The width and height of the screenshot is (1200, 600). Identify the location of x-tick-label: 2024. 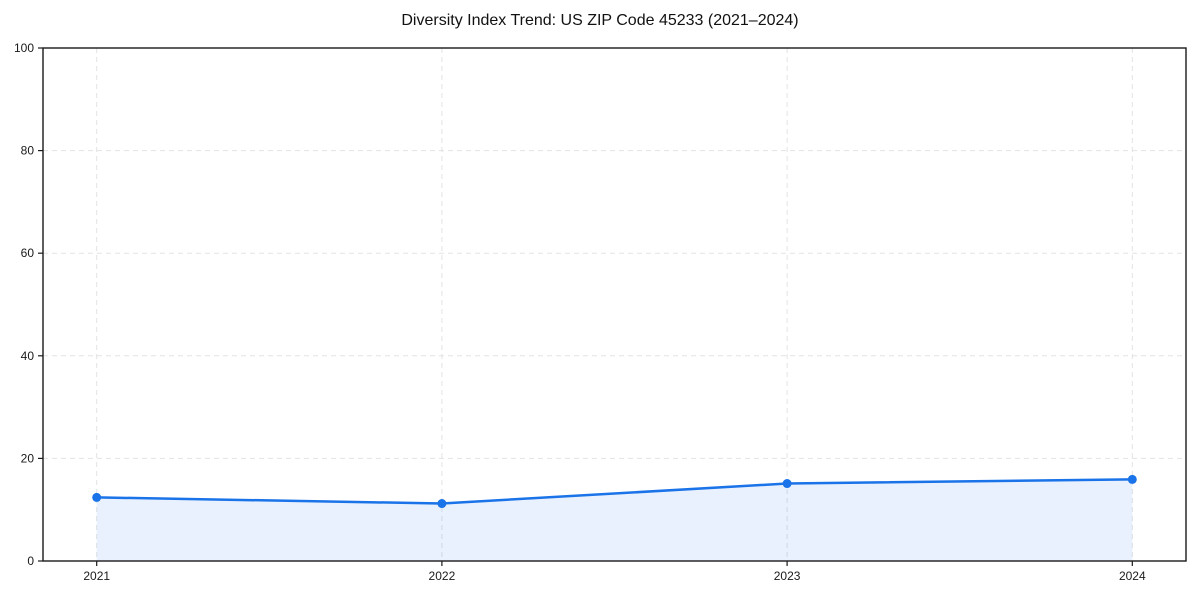
(1132, 576).